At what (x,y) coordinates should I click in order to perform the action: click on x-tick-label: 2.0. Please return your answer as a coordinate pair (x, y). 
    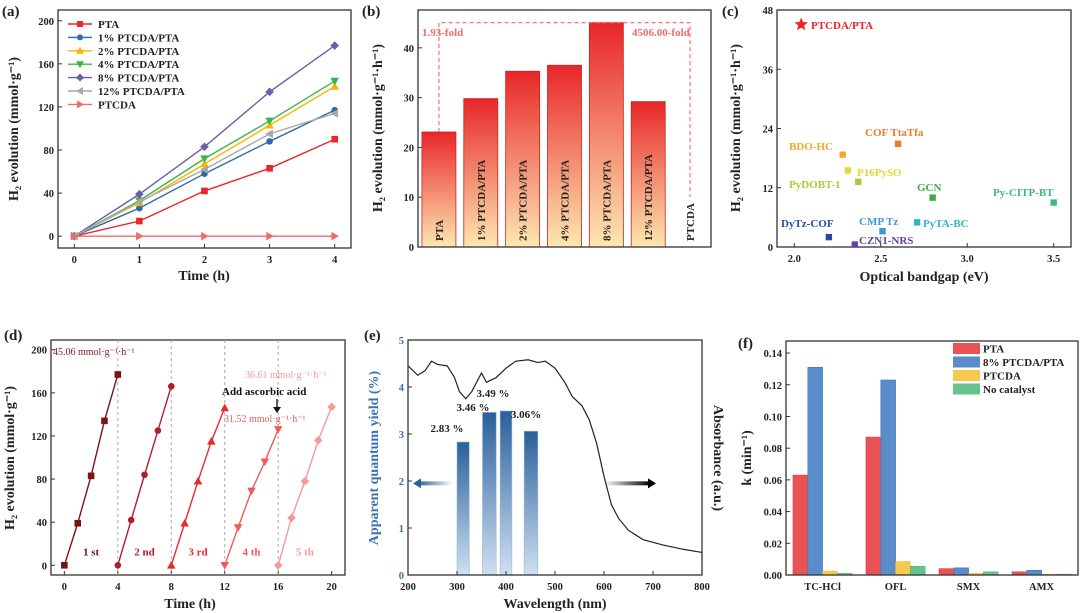
    Looking at the image, I should click on (794, 259).